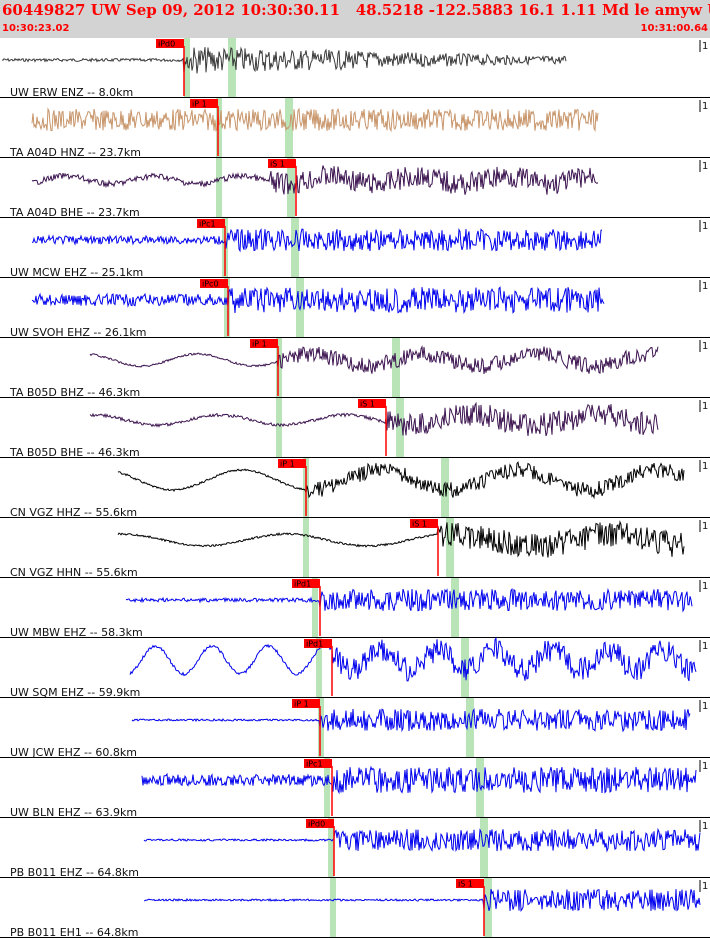 Image resolution: width=710 pixels, height=938 pixels. I want to click on station-label: UW SQM EHZ -- 59.9km, so click(75, 692).